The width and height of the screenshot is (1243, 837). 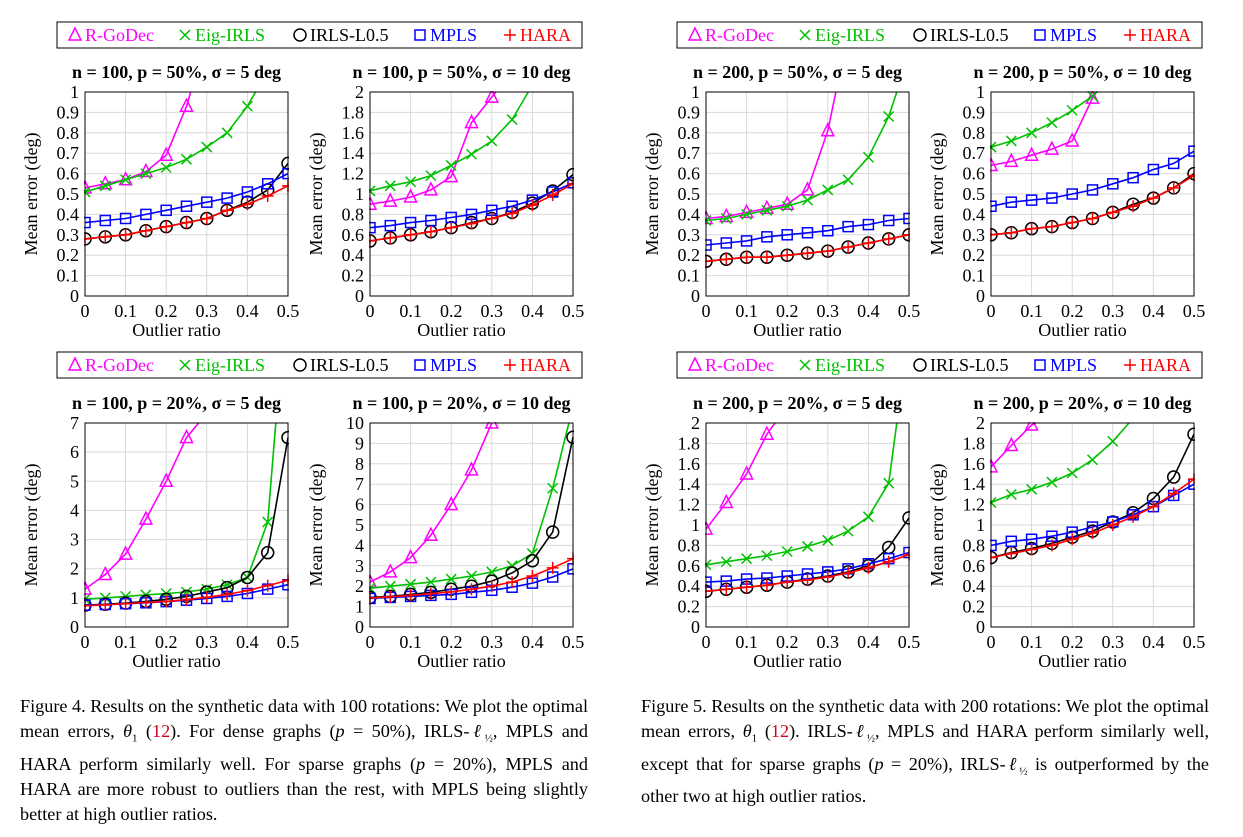 I want to click on series-mpls, so click(x=471, y=205).